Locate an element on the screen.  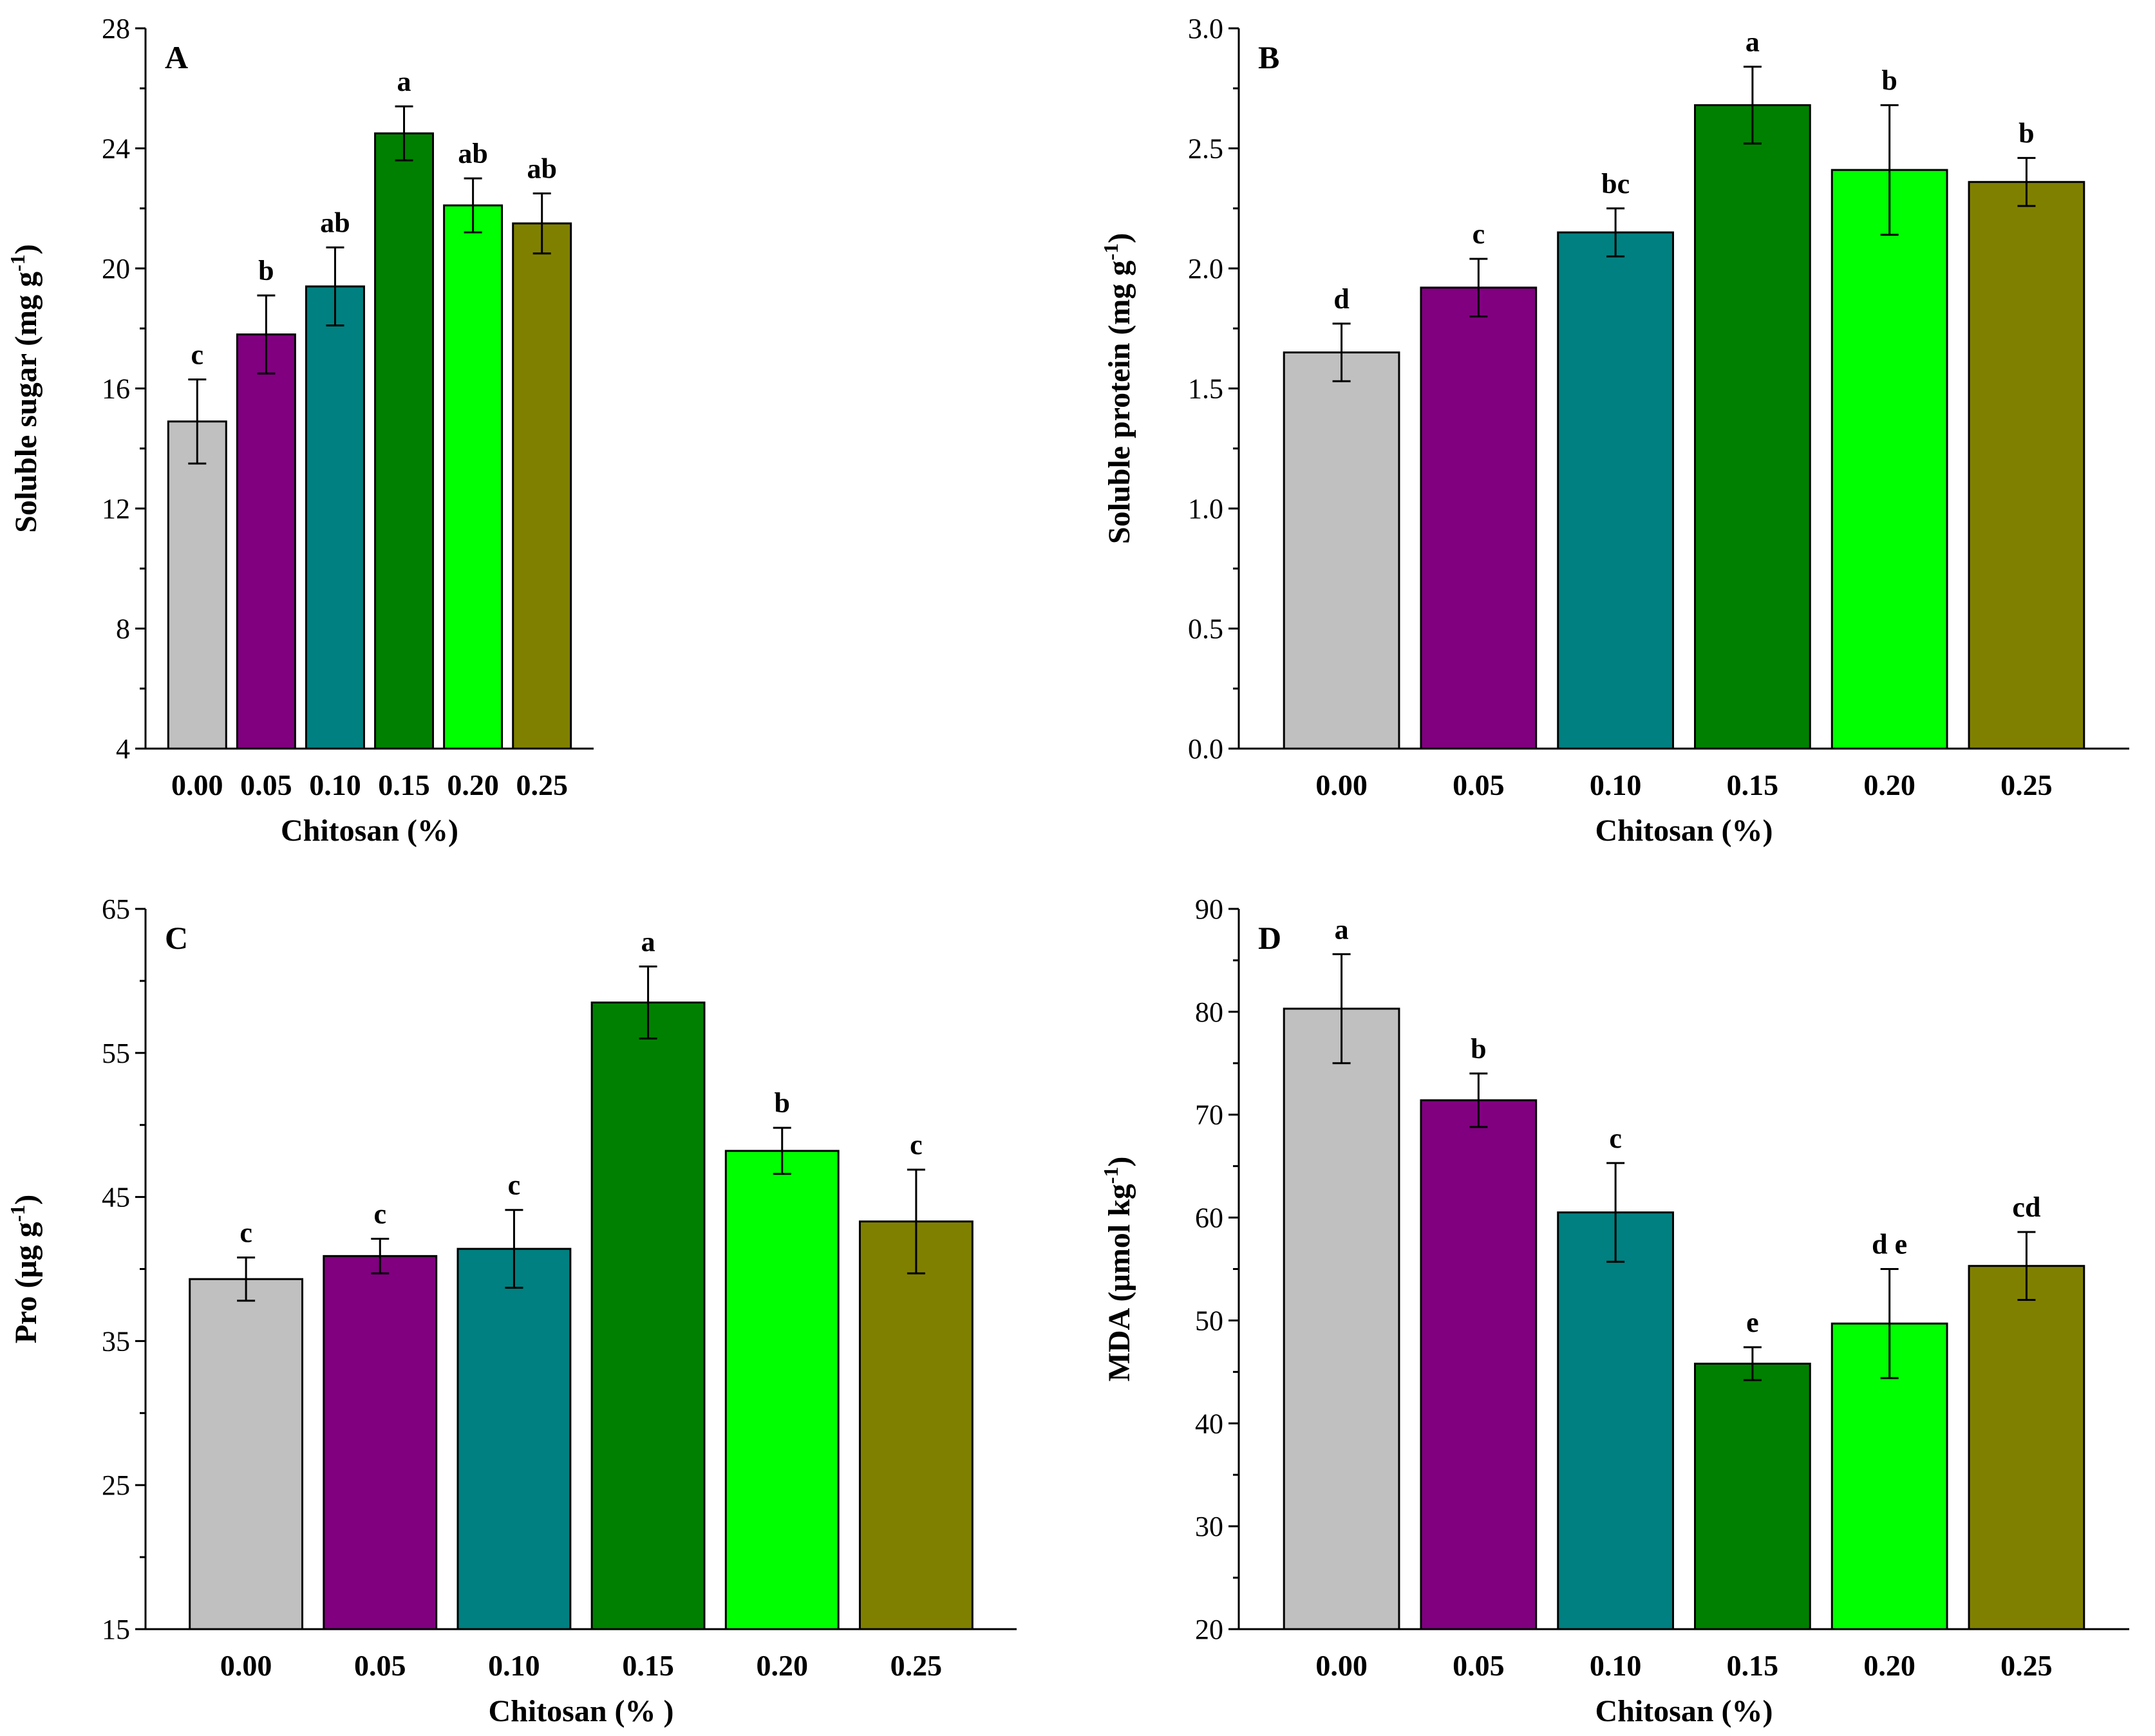
y-tick-label: 0.0 is located at coordinates (1205, 749).